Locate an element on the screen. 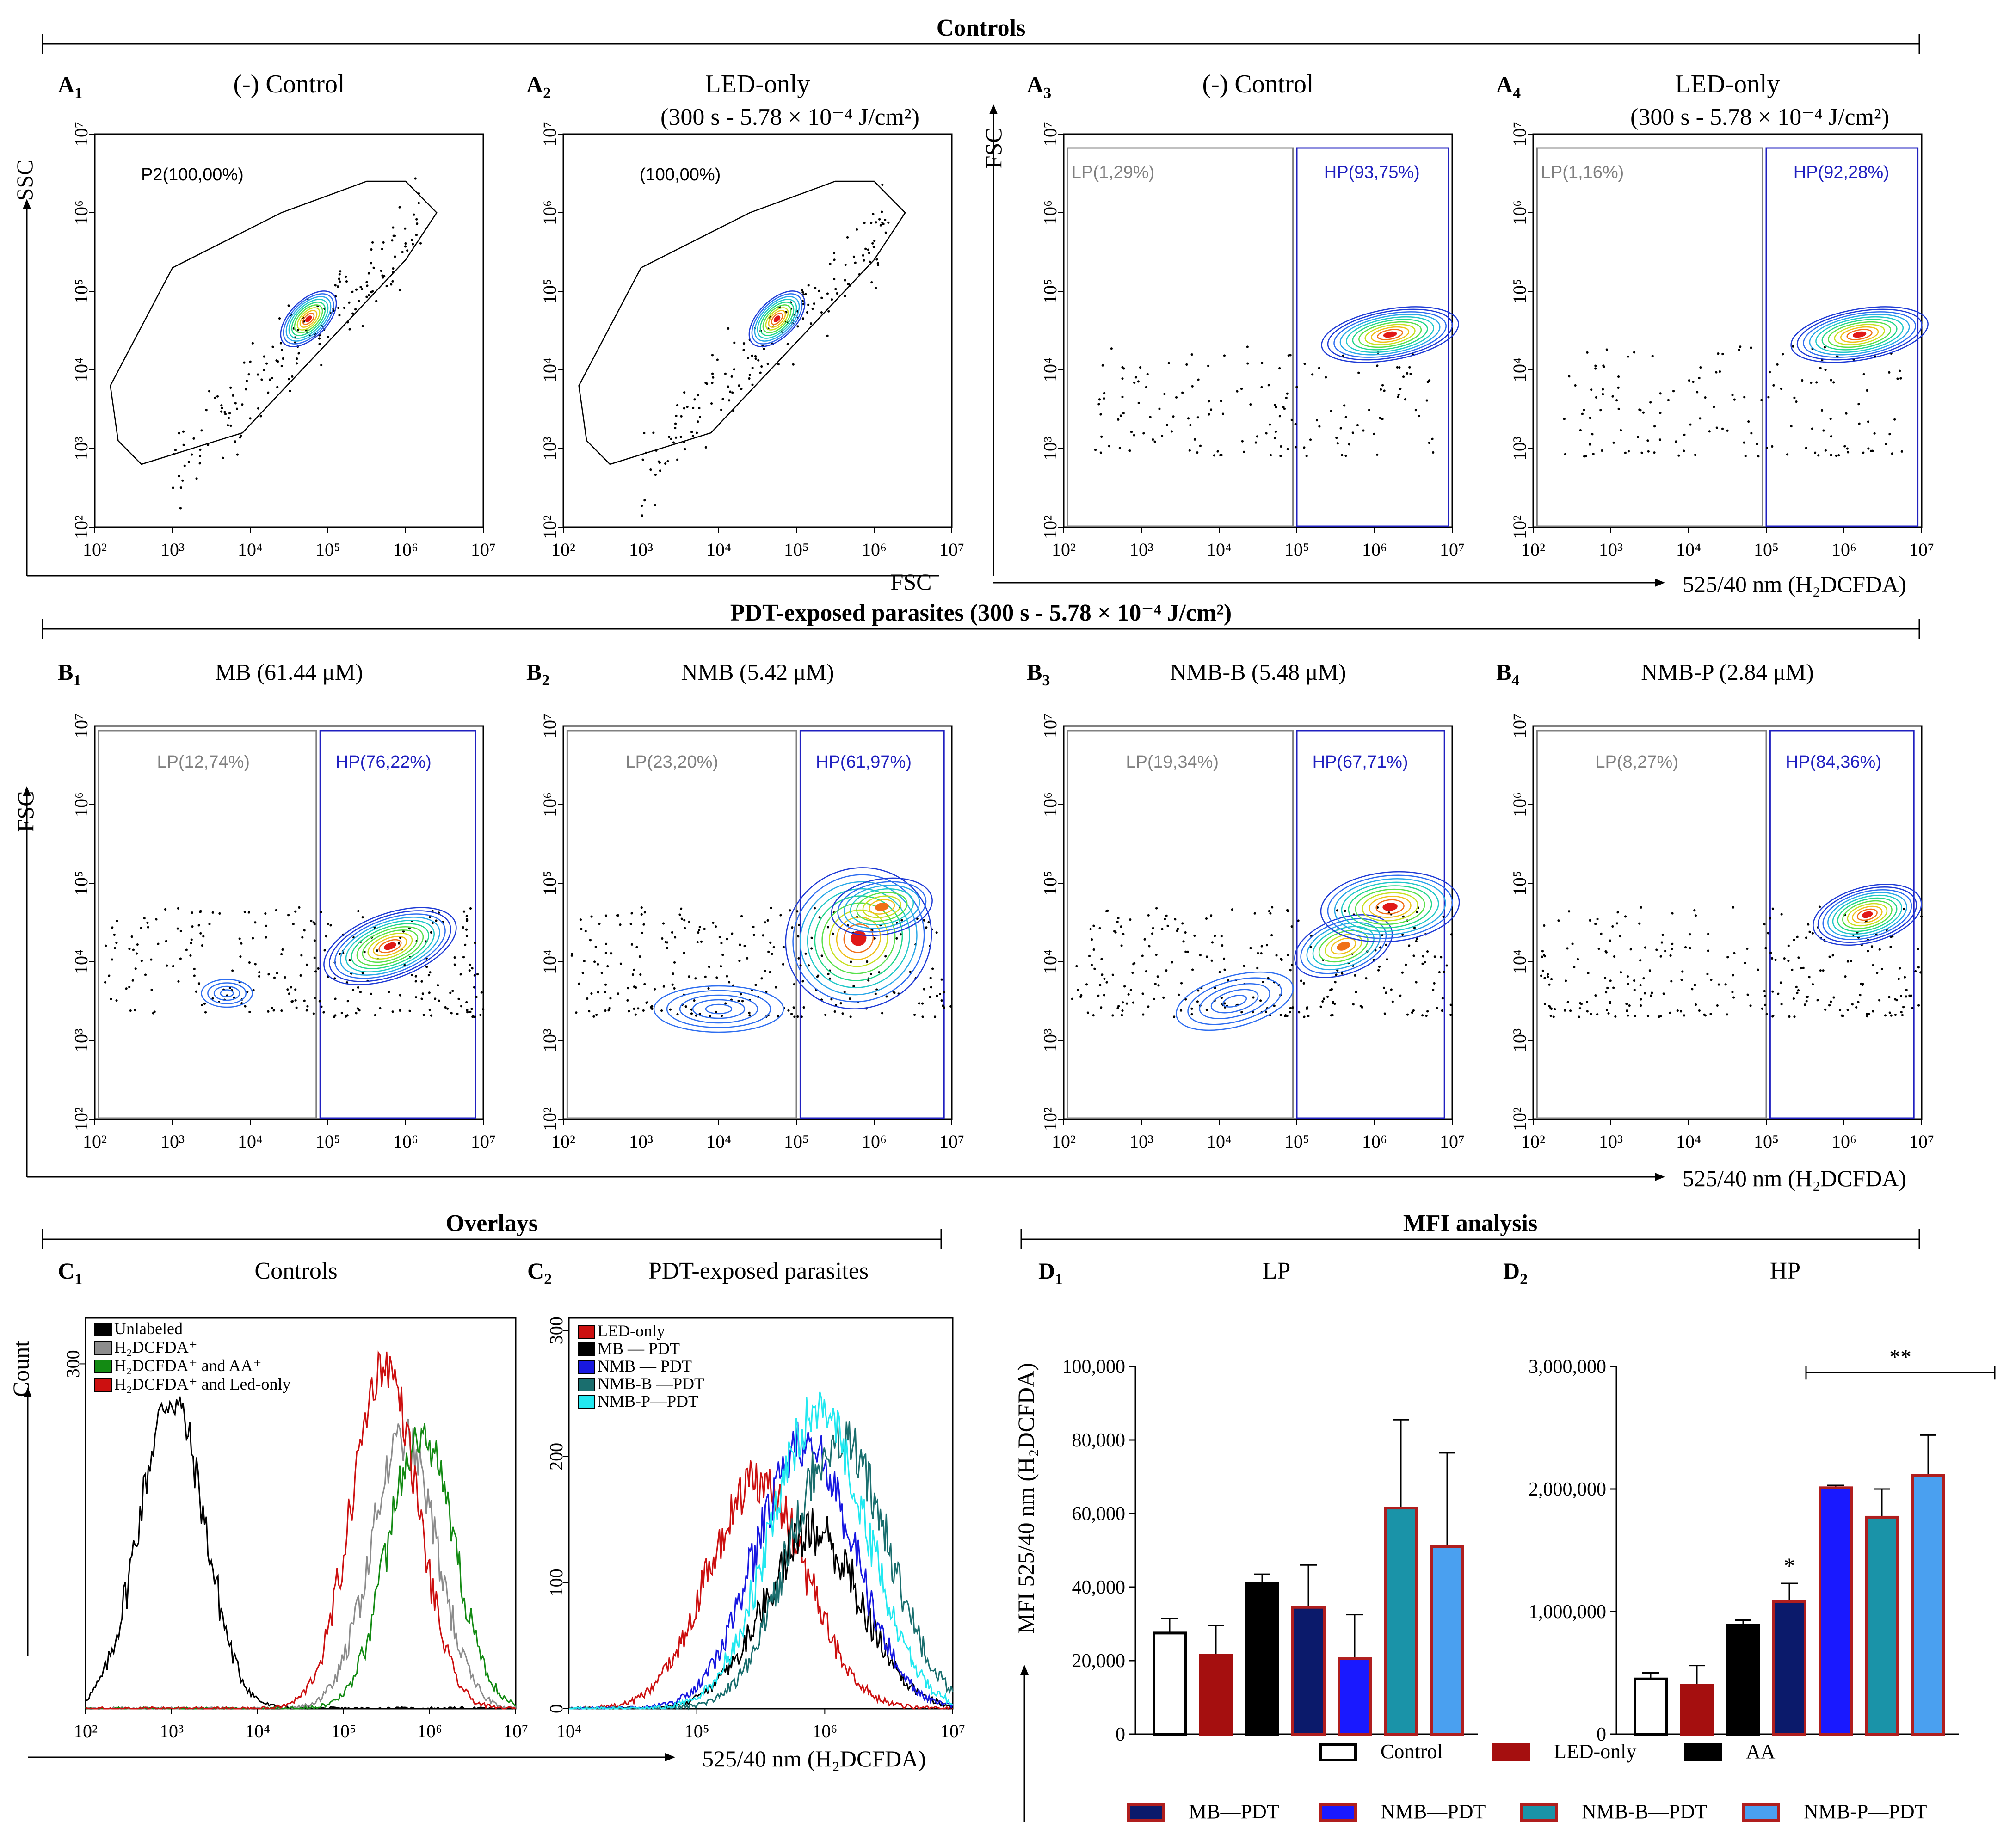  panel-B1-xtick-label: 10⁵ is located at coordinates (327, 1141).